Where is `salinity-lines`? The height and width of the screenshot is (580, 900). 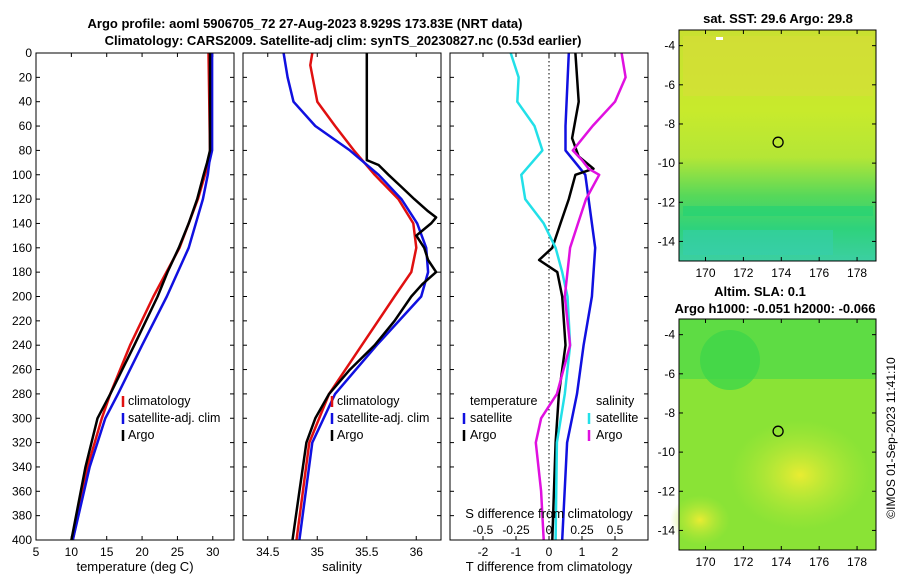 salinity-lines is located at coordinates (360, 296).